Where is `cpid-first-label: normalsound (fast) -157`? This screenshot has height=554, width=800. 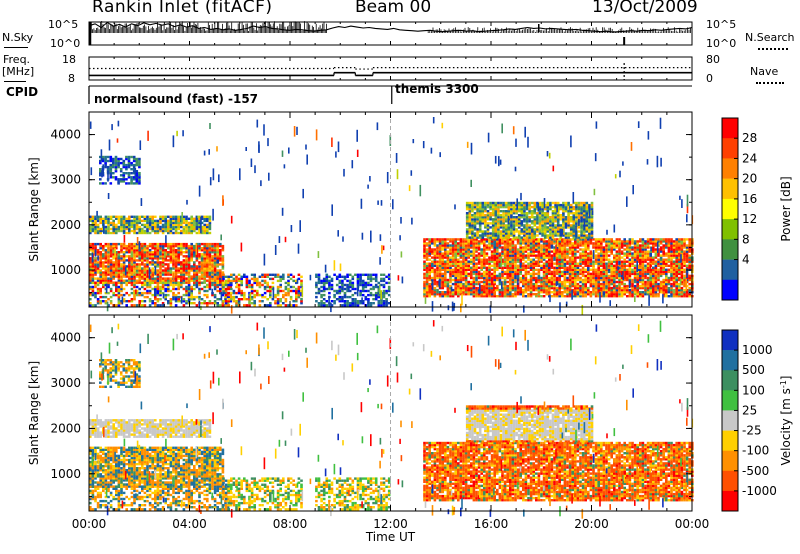
cpid-first-label: normalsound (fast) -157 is located at coordinates (176, 99).